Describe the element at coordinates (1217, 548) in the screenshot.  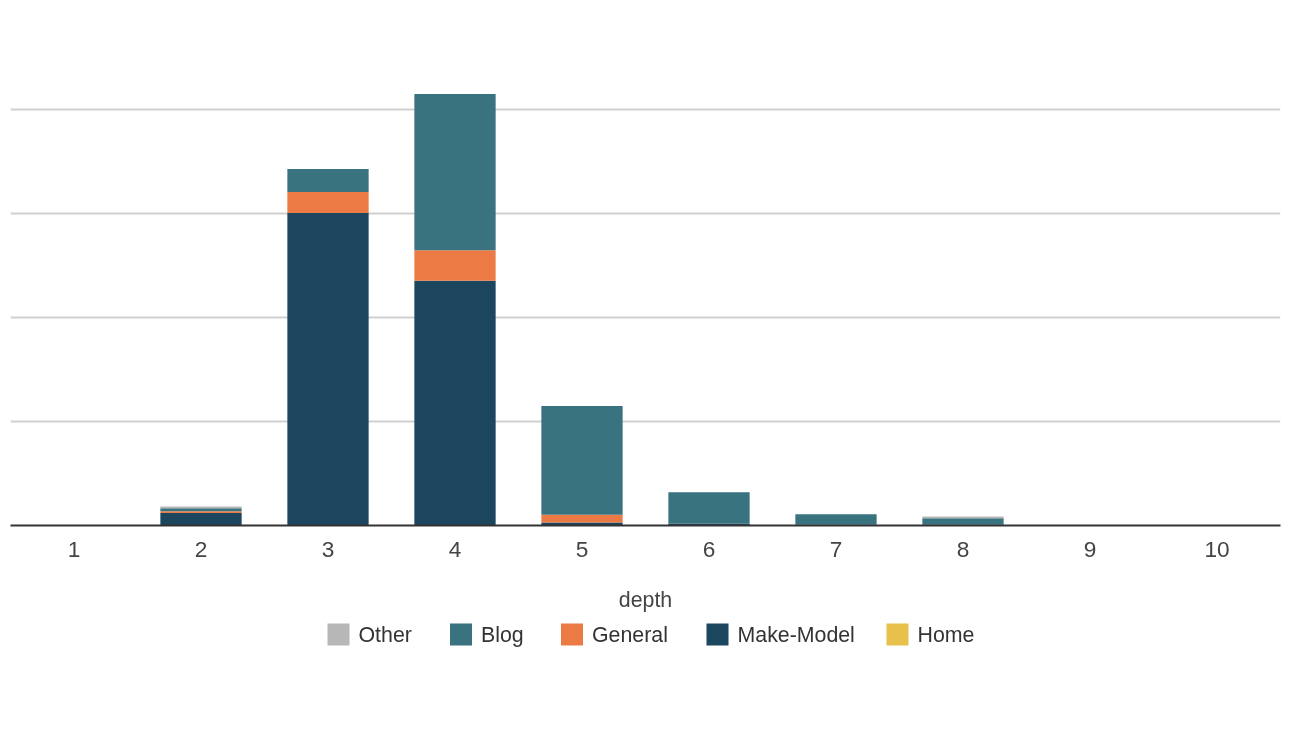
I see `x-tick-label: 10` at that location.